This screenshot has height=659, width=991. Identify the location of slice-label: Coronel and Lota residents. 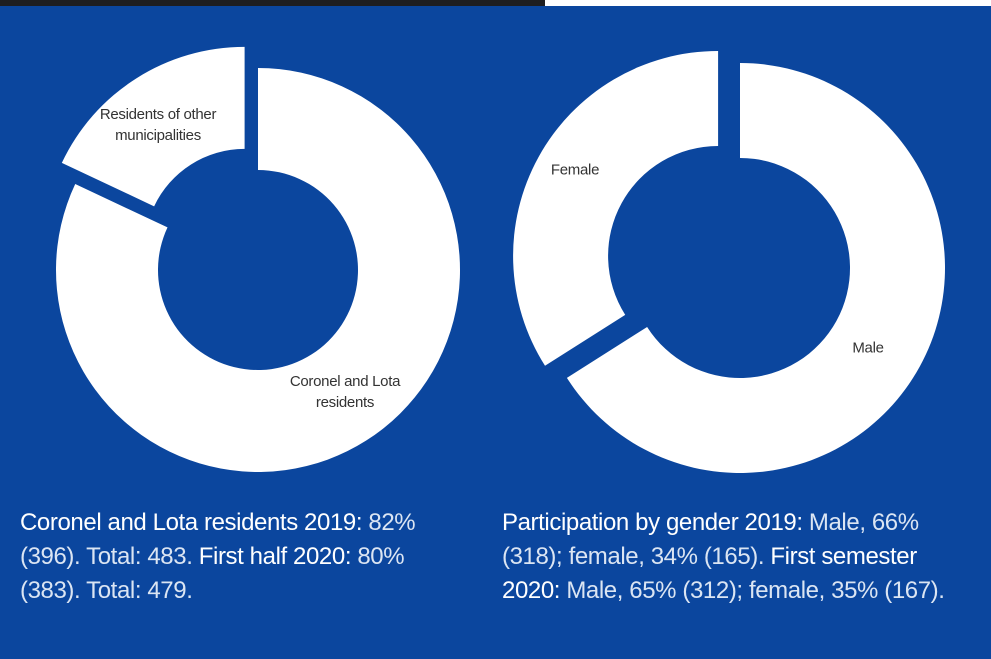
(345, 392).